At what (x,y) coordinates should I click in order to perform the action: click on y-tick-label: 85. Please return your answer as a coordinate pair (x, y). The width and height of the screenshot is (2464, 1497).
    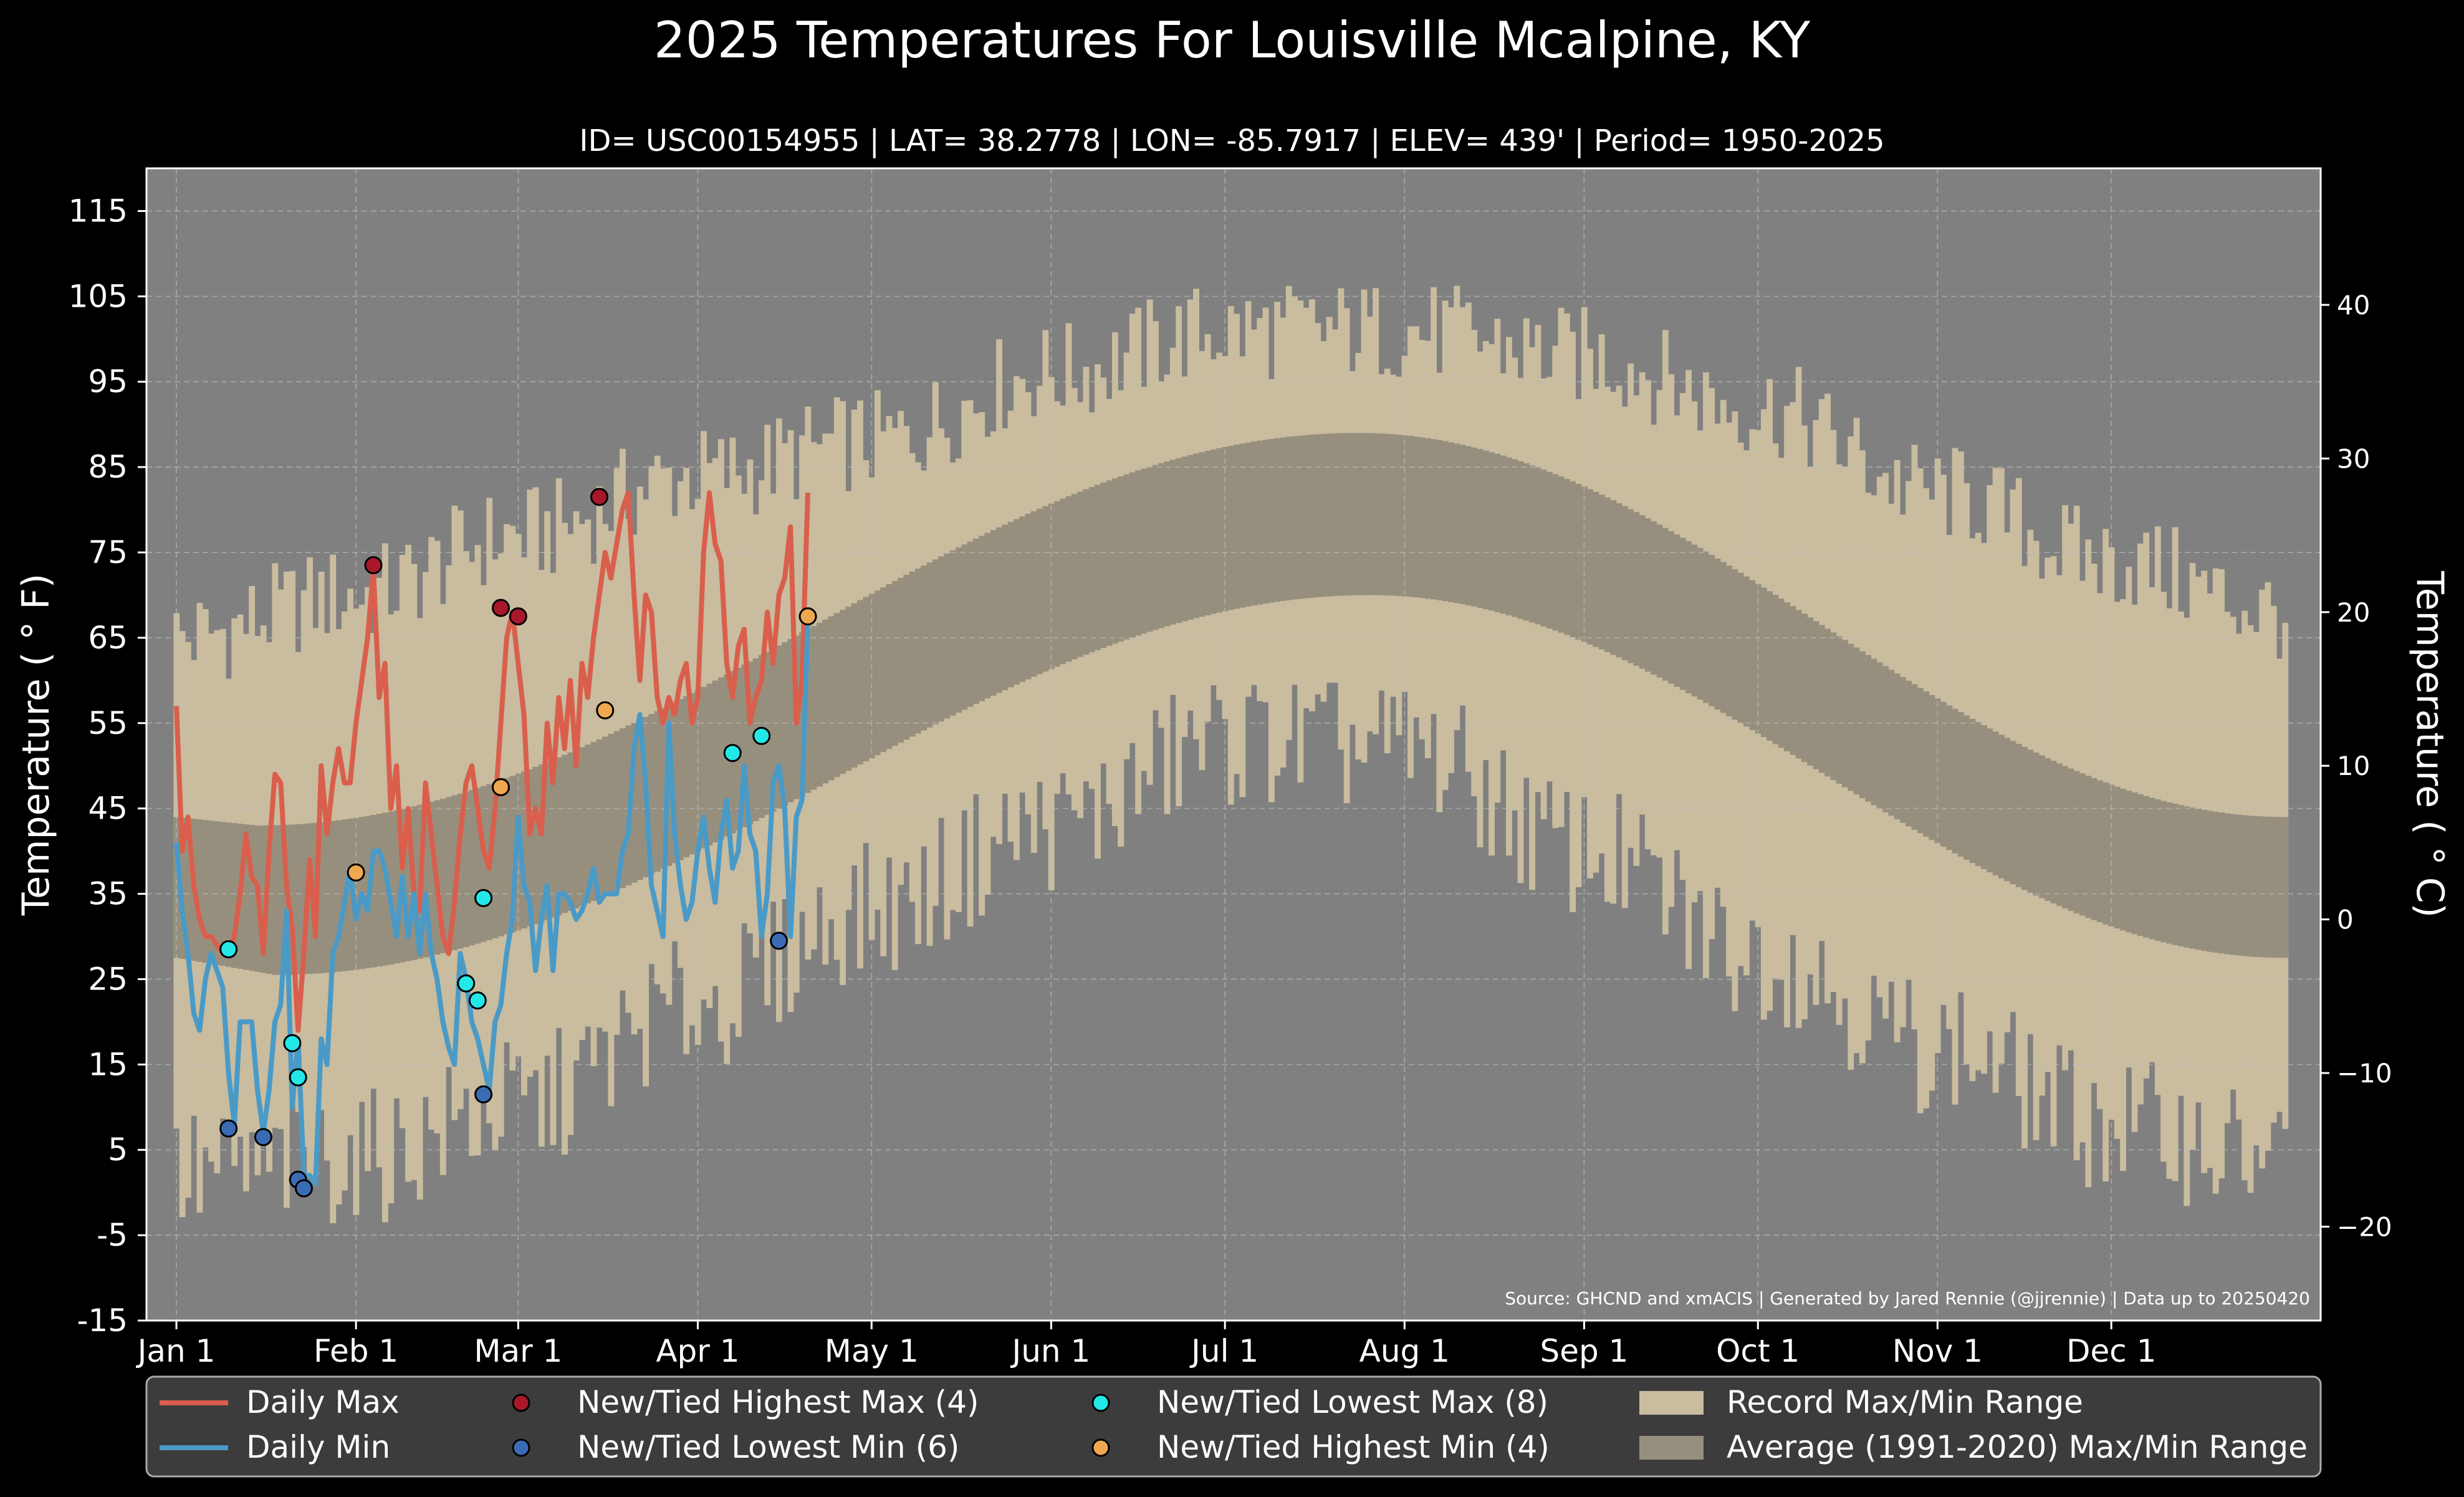
    Looking at the image, I should click on (108, 467).